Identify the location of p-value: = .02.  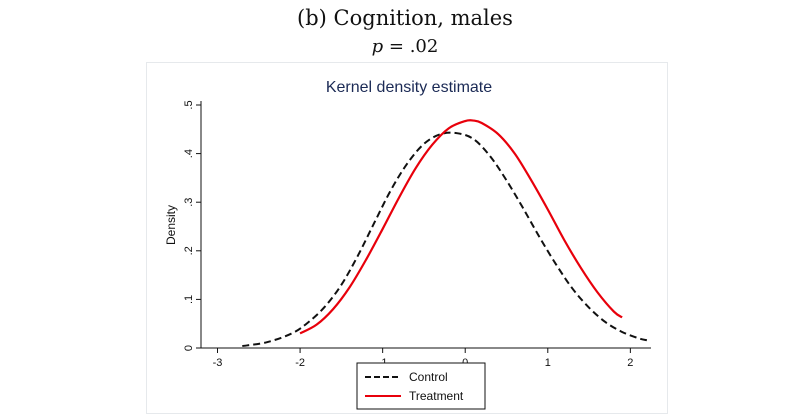
(413, 46).